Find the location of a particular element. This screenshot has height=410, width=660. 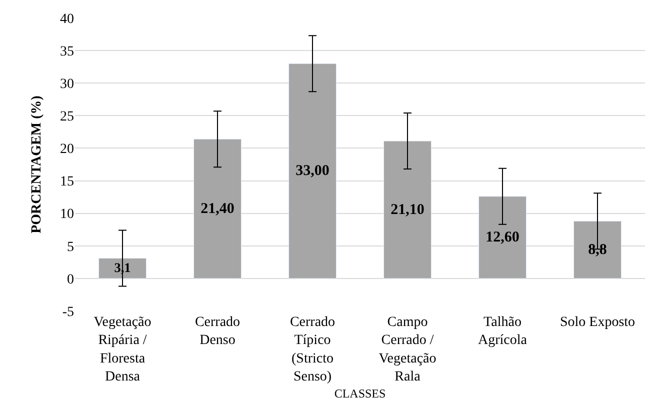

x-tick-label: Vegetação Ripária / Floresta Densa is located at coordinates (123, 350).